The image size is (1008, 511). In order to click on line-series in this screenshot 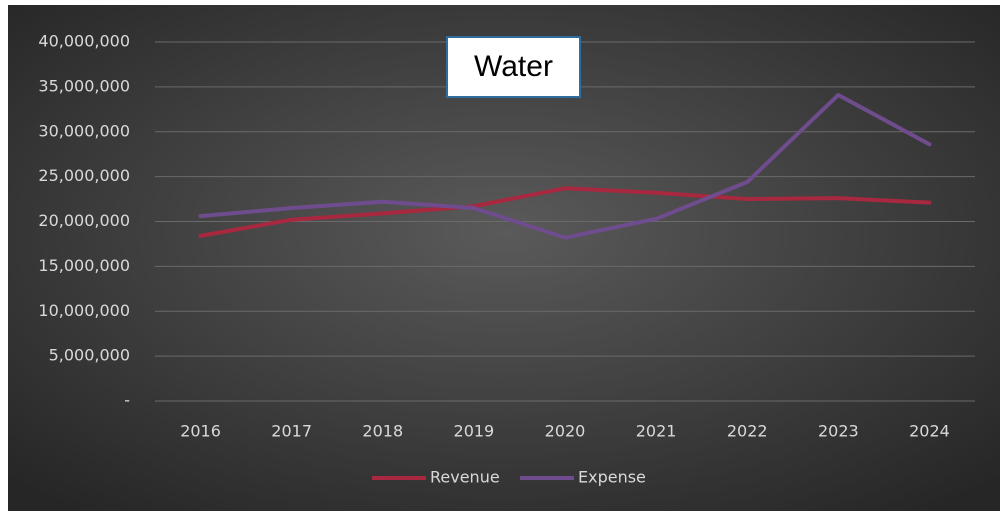, I will do `click(565, 212)`.